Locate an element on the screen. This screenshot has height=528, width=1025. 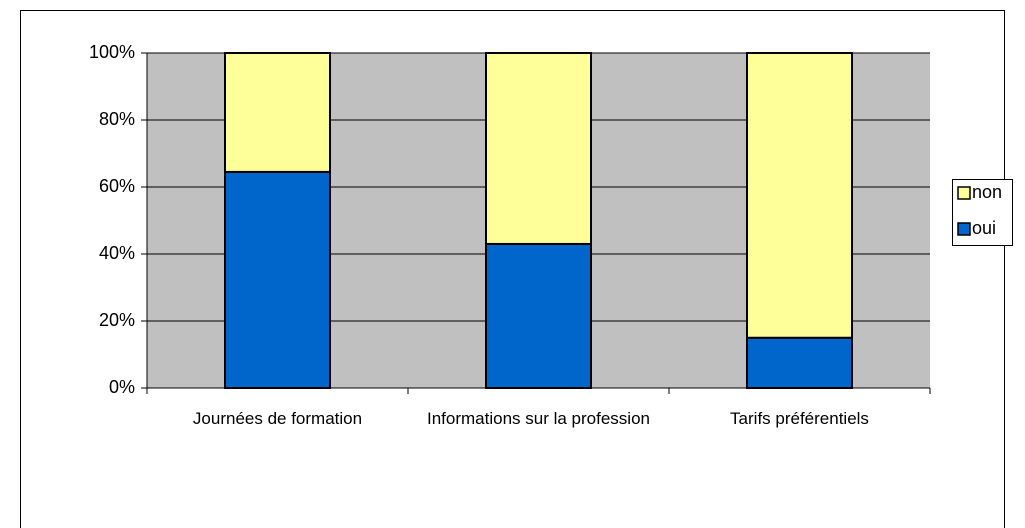
x-tick-label: Informations sur la profession is located at coordinates (538, 418).